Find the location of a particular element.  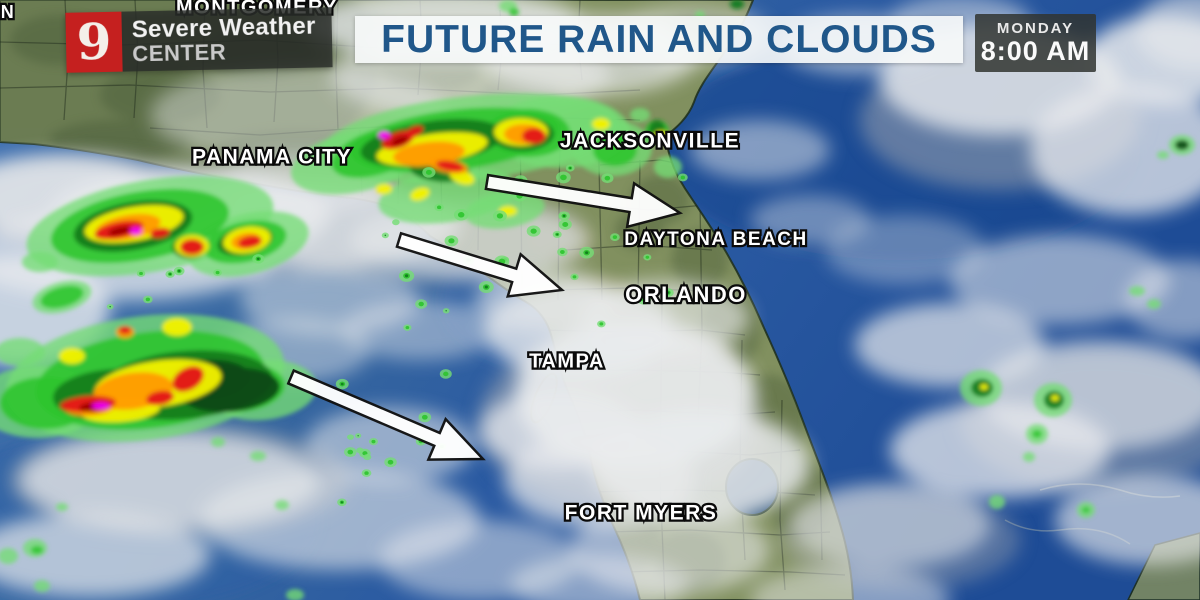

channel-number: 9 is located at coordinates (94, 42).